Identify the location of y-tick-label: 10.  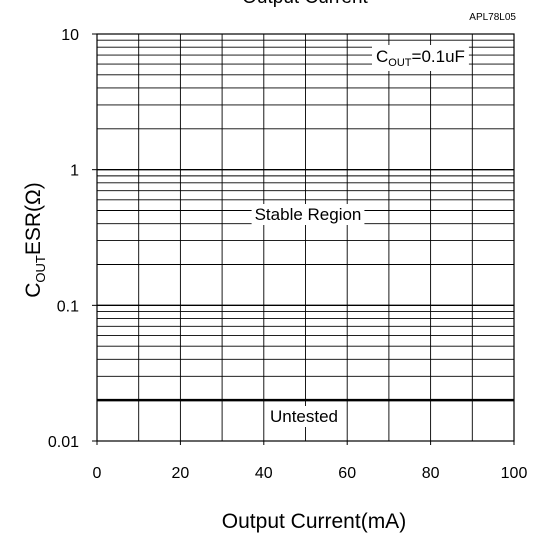
(70, 35).